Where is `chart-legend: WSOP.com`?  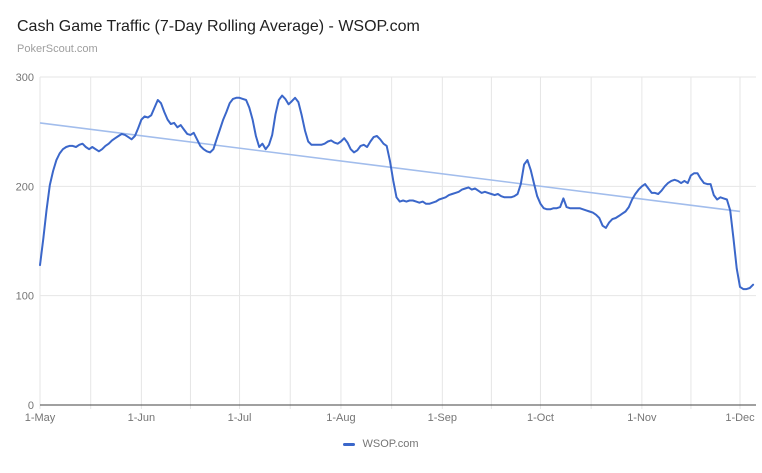 chart-legend: WSOP.com is located at coordinates (381, 444).